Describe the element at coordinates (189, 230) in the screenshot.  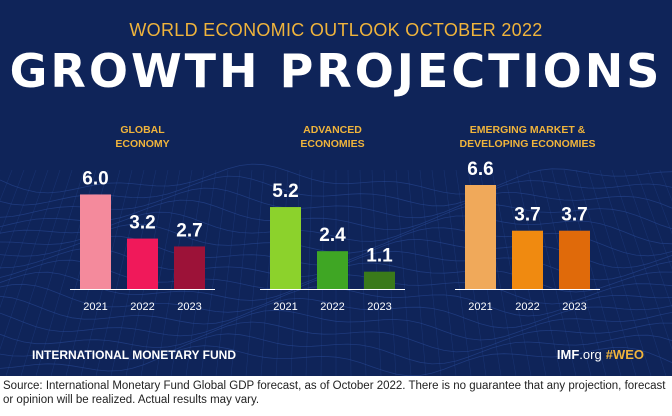
I see `bar-value-label: 2.7` at that location.